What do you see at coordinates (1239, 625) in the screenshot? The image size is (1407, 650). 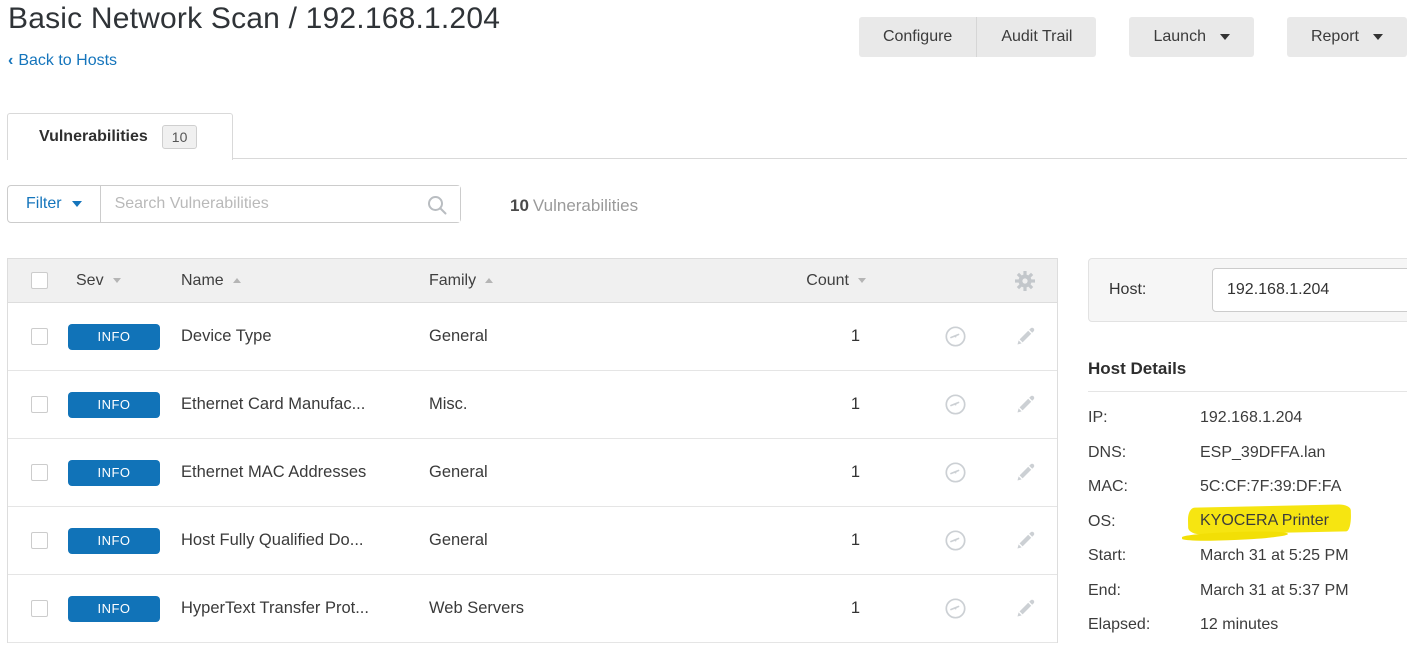 I see `host-detail-value: 12 minutes` at bounding box center [1239, 625].